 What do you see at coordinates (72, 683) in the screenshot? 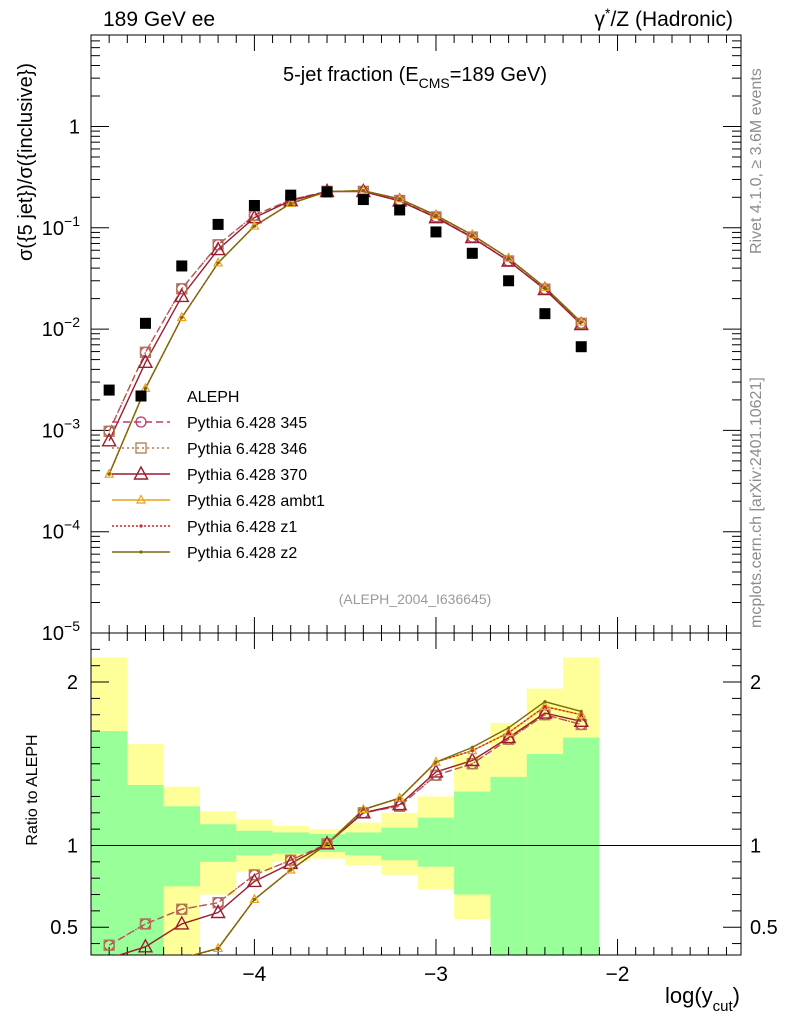
I see `ratio-y-tick-label-left: 2` at bounding box center [72, 683].